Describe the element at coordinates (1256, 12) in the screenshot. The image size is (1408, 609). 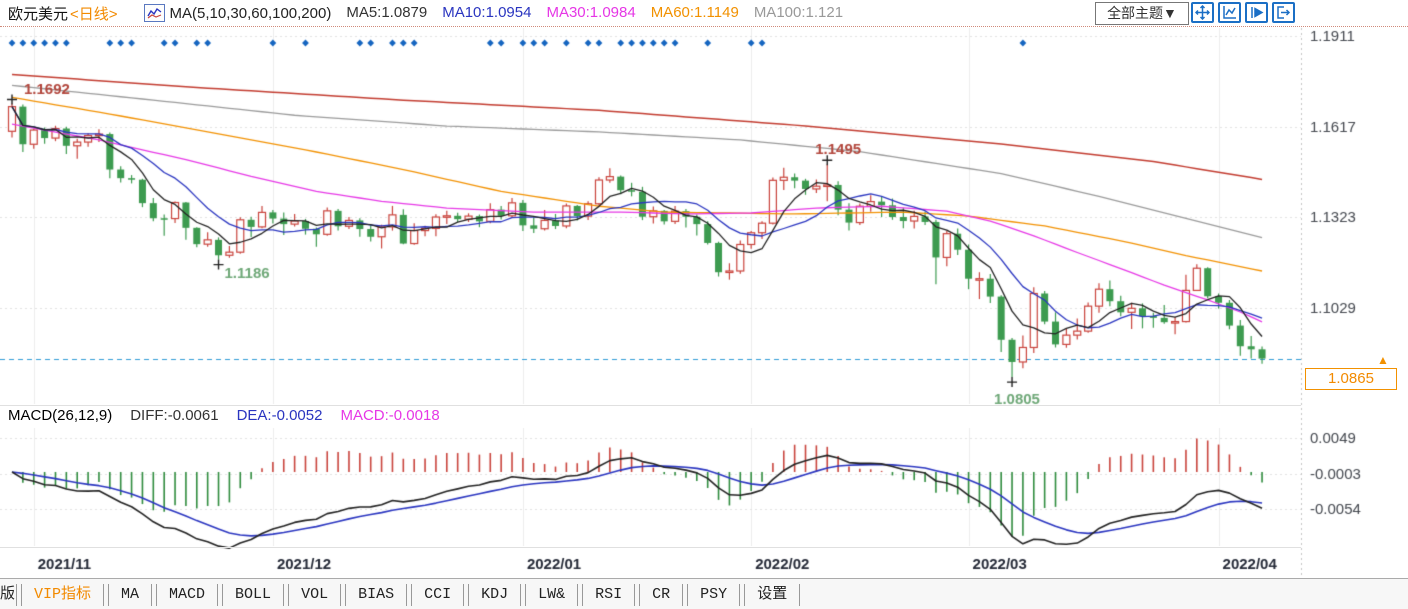
I see `play-flag-icon` at that location.